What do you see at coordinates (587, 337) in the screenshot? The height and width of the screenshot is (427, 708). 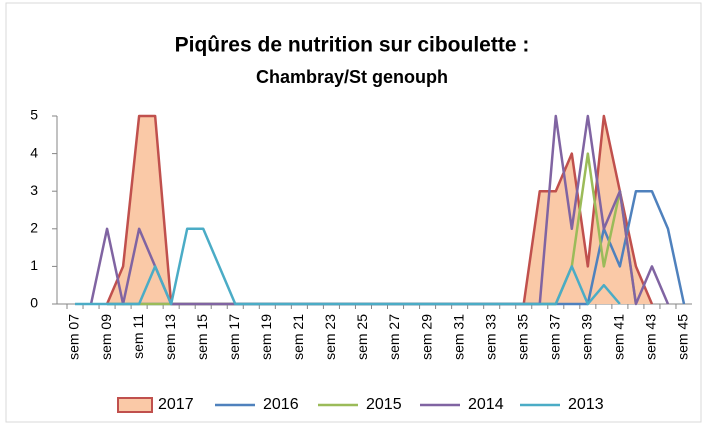 I see `x-tick-label: sem 39` at bounding box center [587, 337].